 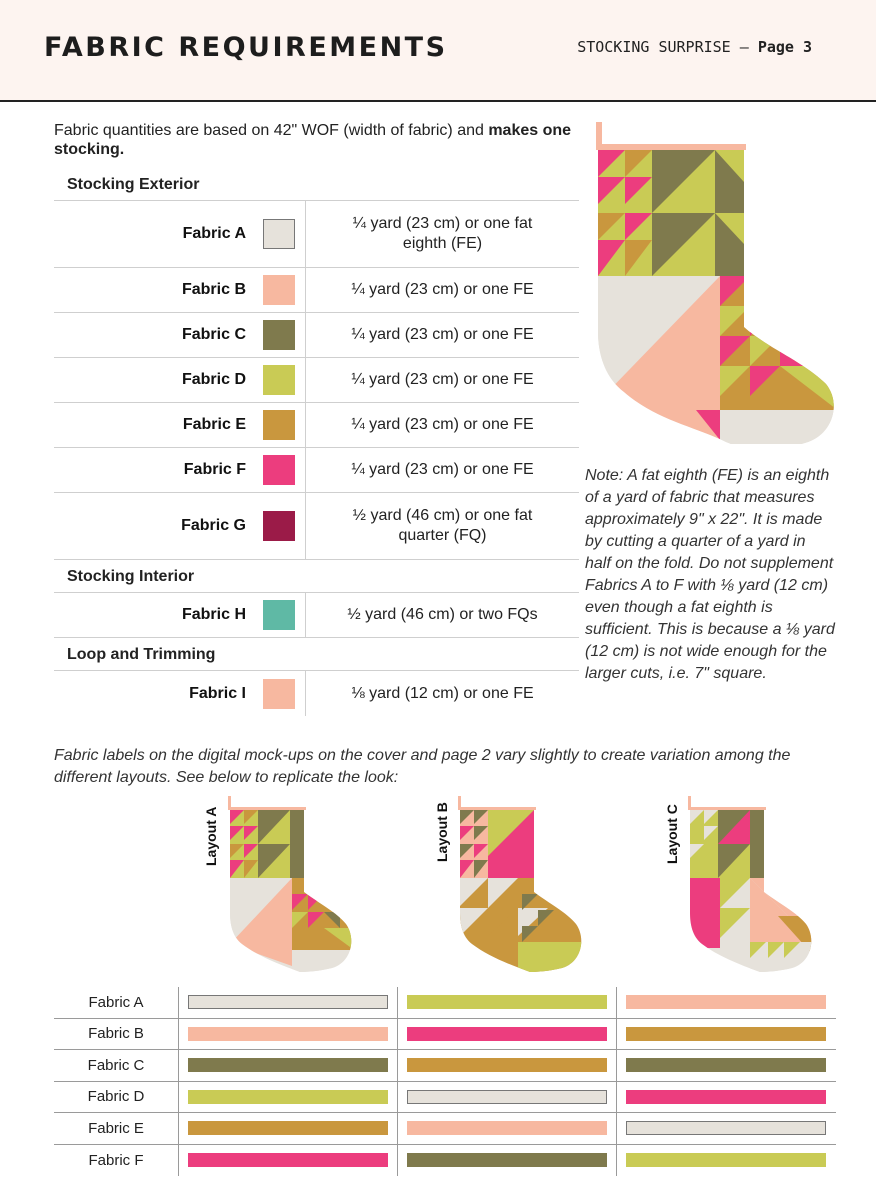 I want to click on layout-row-fabric-f: Fabric F, so click(x=445, y=1160).